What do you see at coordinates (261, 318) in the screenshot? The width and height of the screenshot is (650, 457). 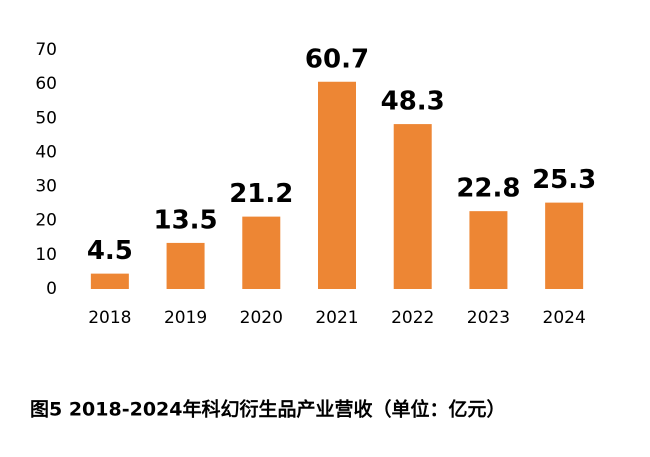 I see `x-tick-label: 2020` at bounding box center [261, 318].